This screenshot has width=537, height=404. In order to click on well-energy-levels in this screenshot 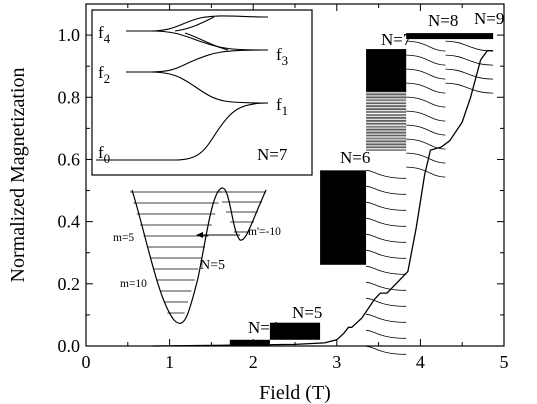, I will do `click(198, 252)`.